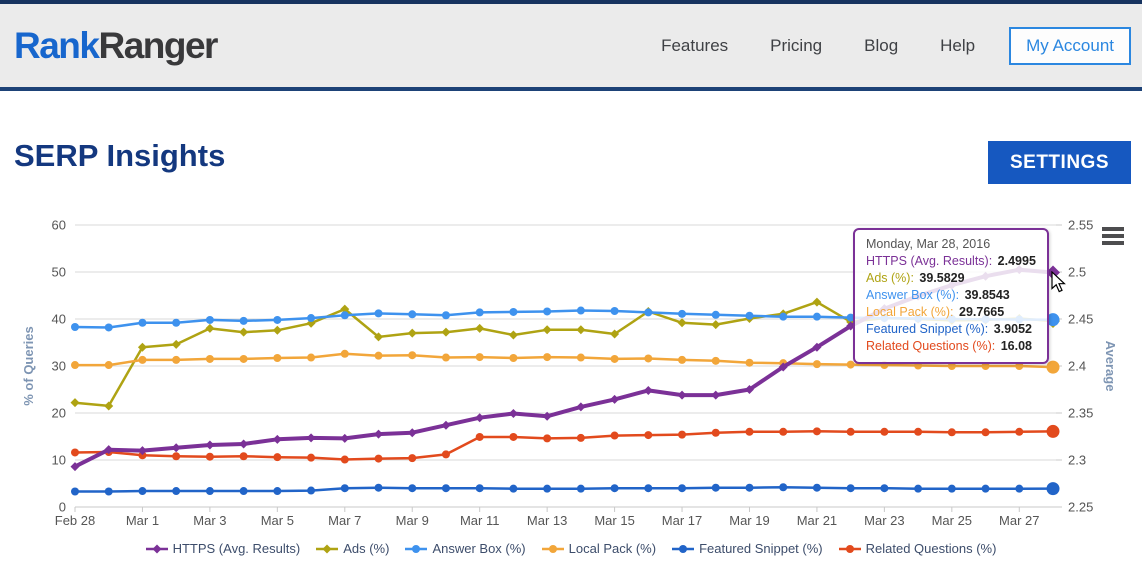 Image resolution: width=1142 pixels, height=575 pixels. I want to click on legend-item-featured-snippet: Featured Snippet (%), so click(747, 548).